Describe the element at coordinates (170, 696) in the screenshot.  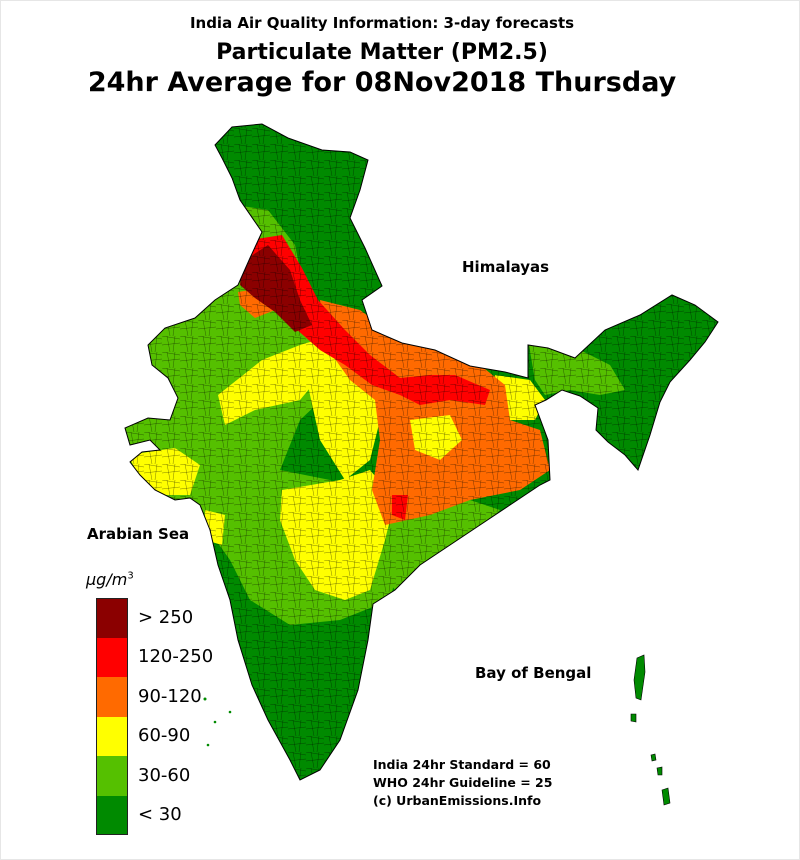
I see `legend-label: 90-120` at that location.